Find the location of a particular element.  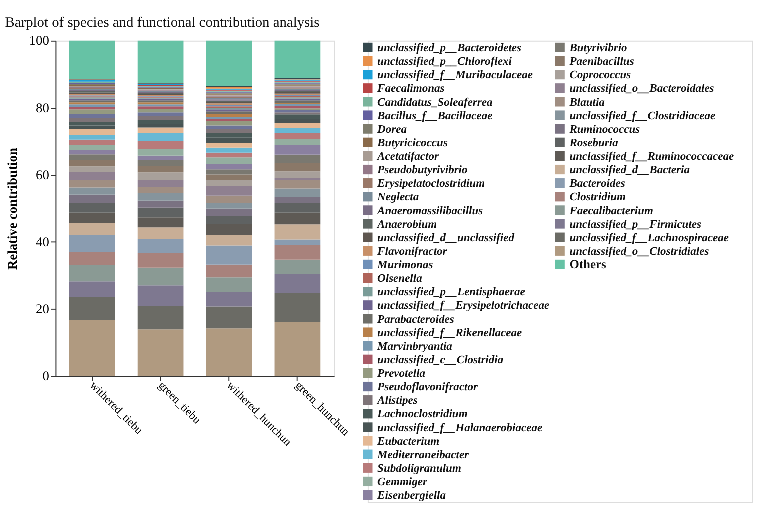

legend-label: unclassified_c__Clostridia is located at coordinates (441, 360).